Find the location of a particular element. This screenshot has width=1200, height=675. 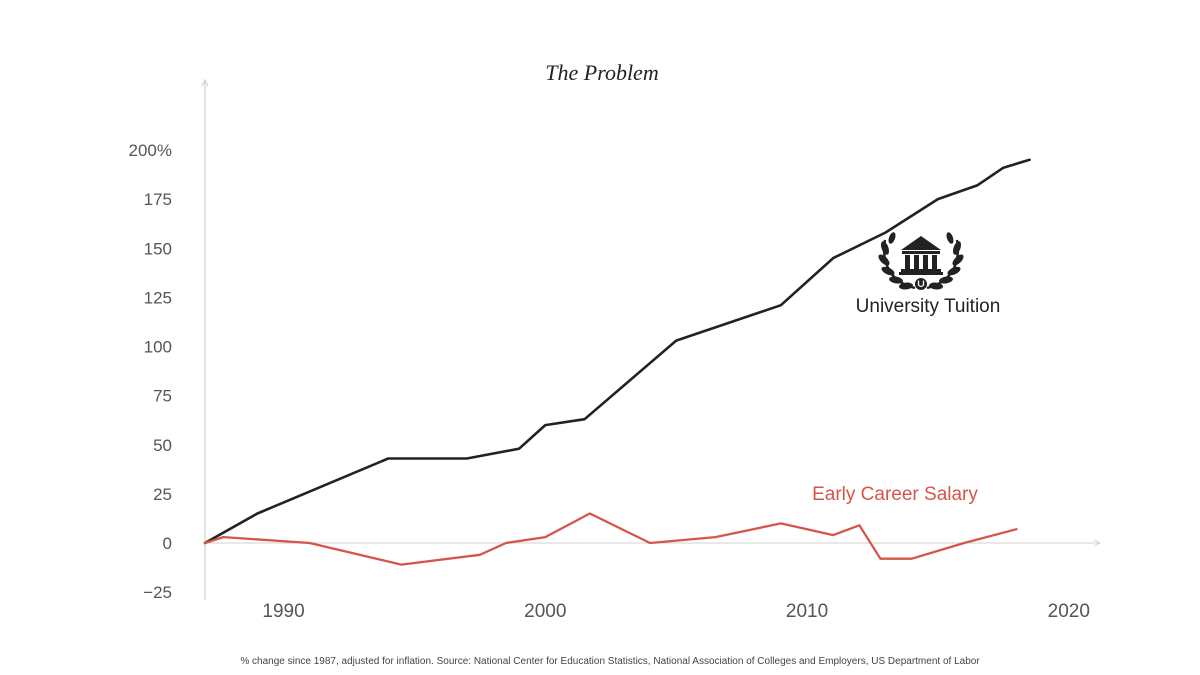

y-axis-arrow is located at coordinates (205, 82).